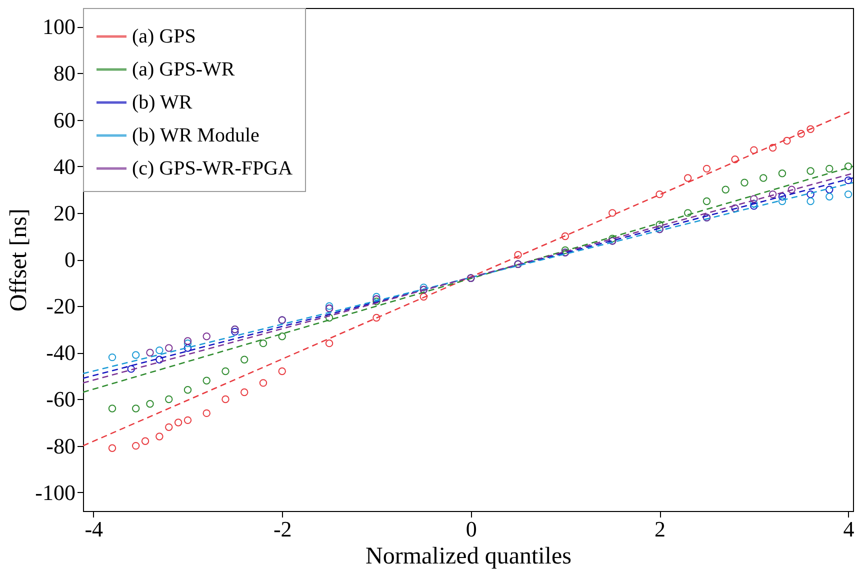  What do you see at coordinates (471, 529) in the screenshot?
I see `x-tick-label: 0` at bounding box center [471, 529].